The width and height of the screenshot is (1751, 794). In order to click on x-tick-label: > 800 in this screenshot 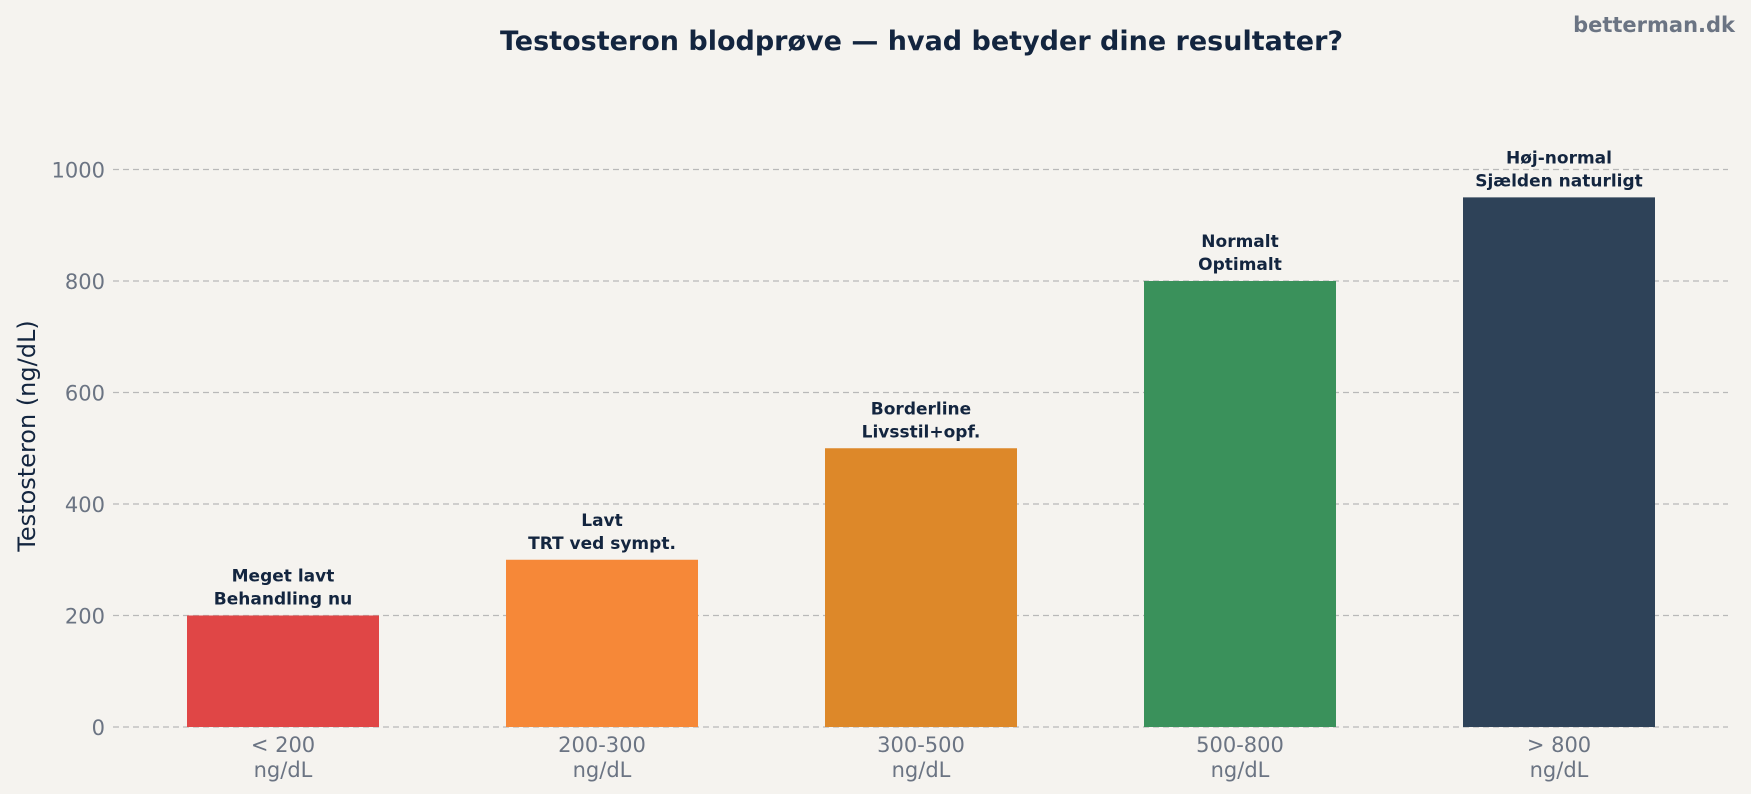, I will do `click(1559, 745)`.